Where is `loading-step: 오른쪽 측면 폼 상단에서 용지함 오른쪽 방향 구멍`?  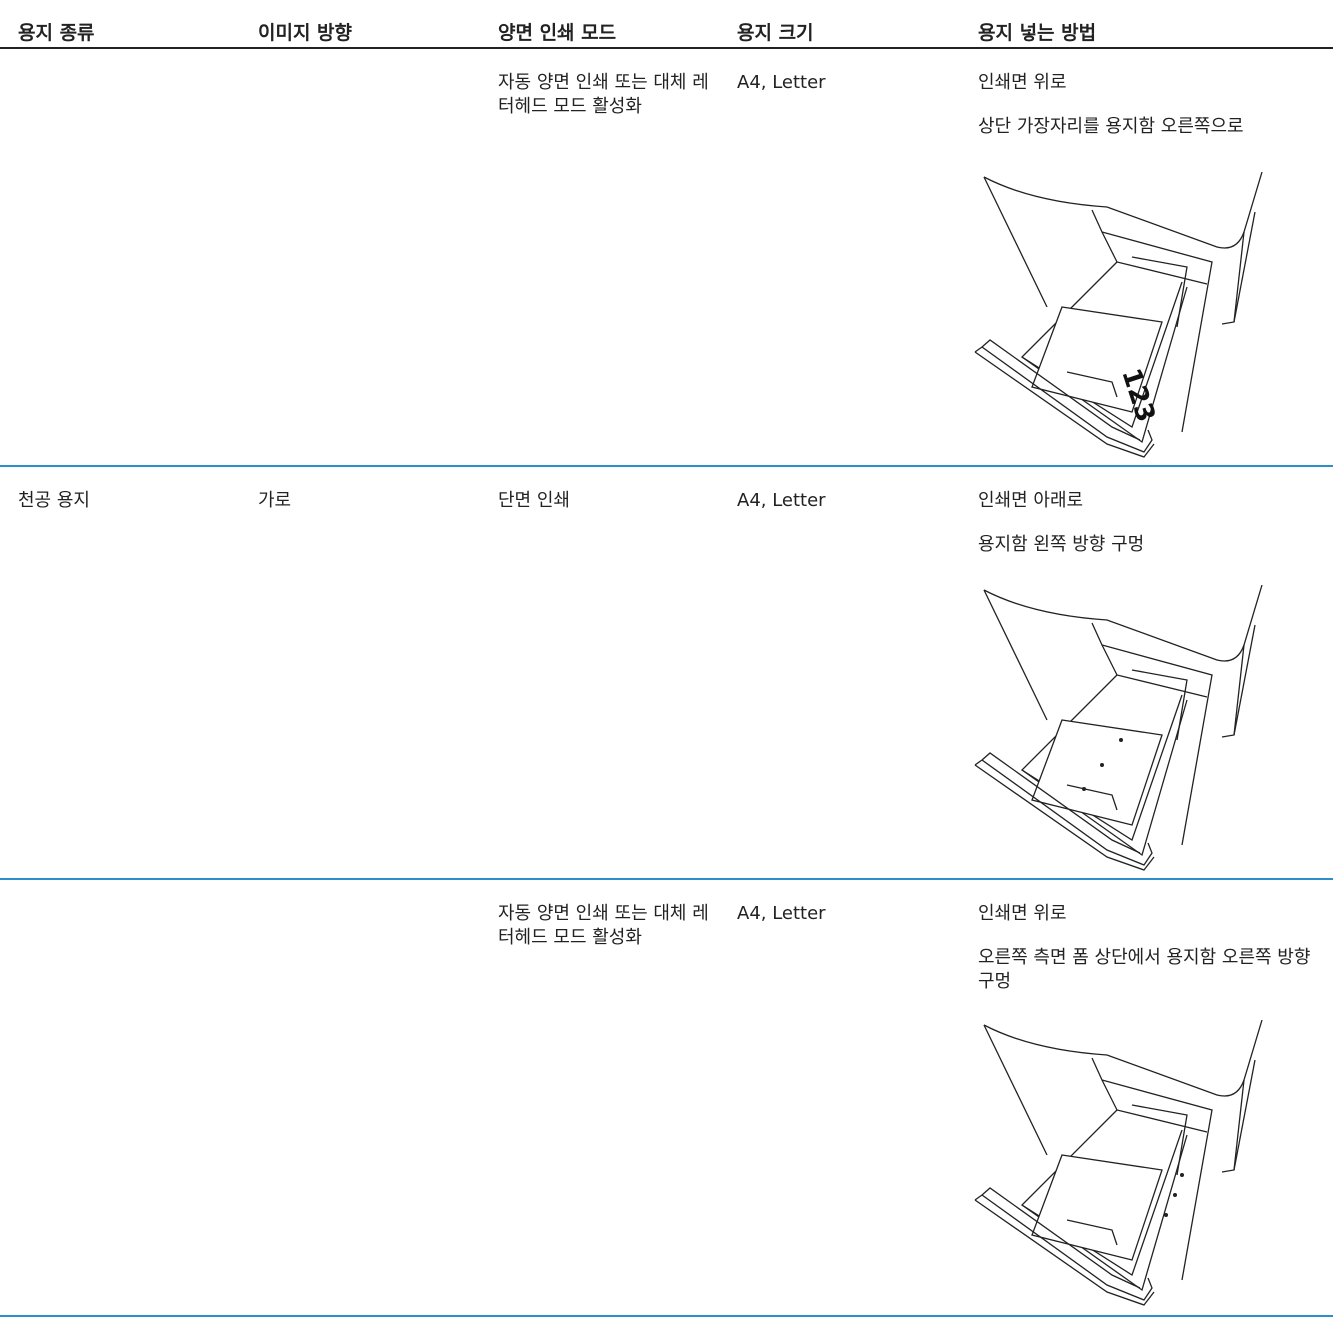 loading-step: 오른쪽 측면 폼 상단에서 용지함 오른쪽 방향 구멍 is located at coordinates (1144, 969).